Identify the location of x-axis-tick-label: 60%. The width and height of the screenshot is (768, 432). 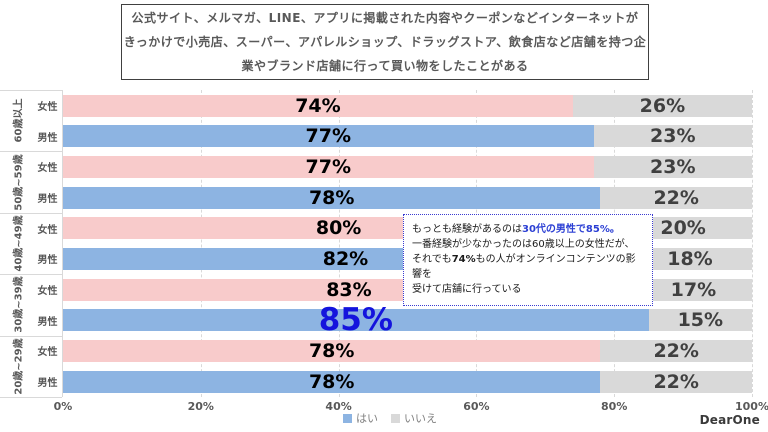
(476, 406).